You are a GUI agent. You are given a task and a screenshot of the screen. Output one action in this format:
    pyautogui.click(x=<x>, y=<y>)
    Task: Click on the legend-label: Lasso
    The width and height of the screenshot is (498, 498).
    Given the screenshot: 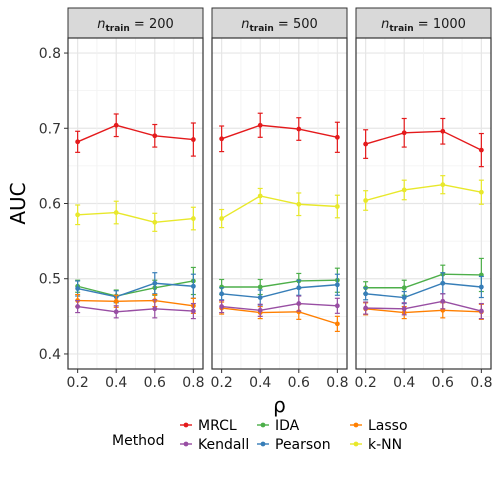 What is the action you would take?
    pyautogui.click(x=388, y=426)
    